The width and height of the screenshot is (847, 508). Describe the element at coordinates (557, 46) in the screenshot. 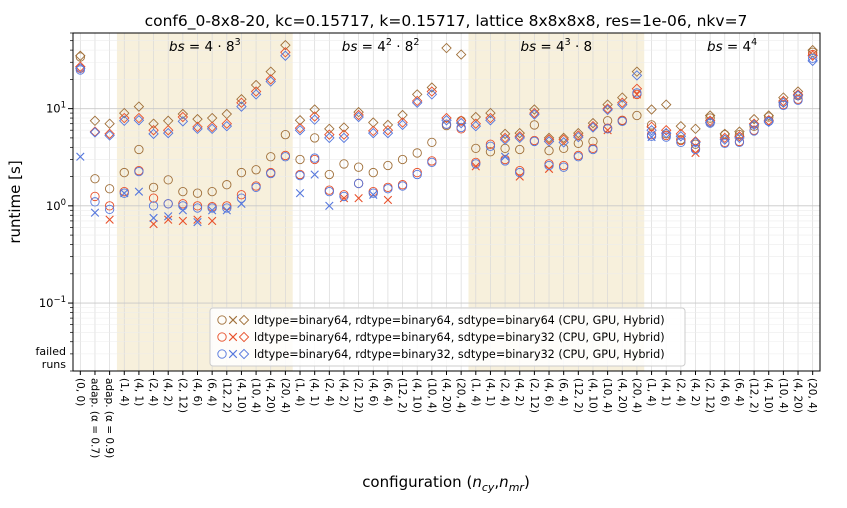

I see `region-label: bs = 43 · 8` at that location.